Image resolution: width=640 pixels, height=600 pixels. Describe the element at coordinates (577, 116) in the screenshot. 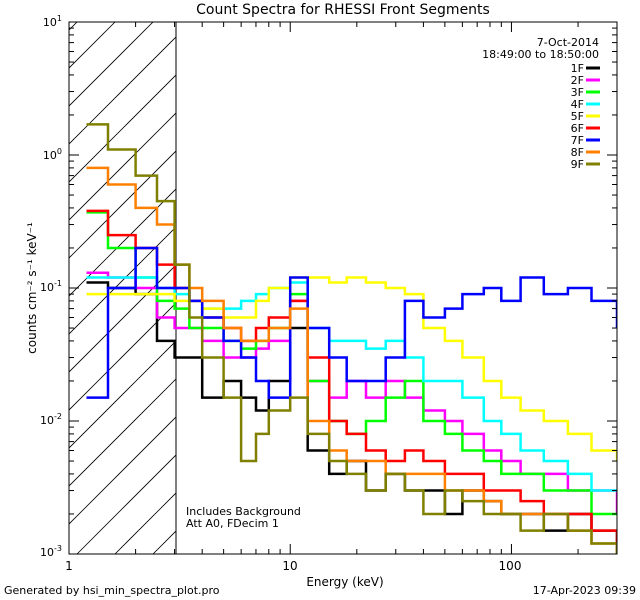

I see `legend-label-5F: 5F` at that location.